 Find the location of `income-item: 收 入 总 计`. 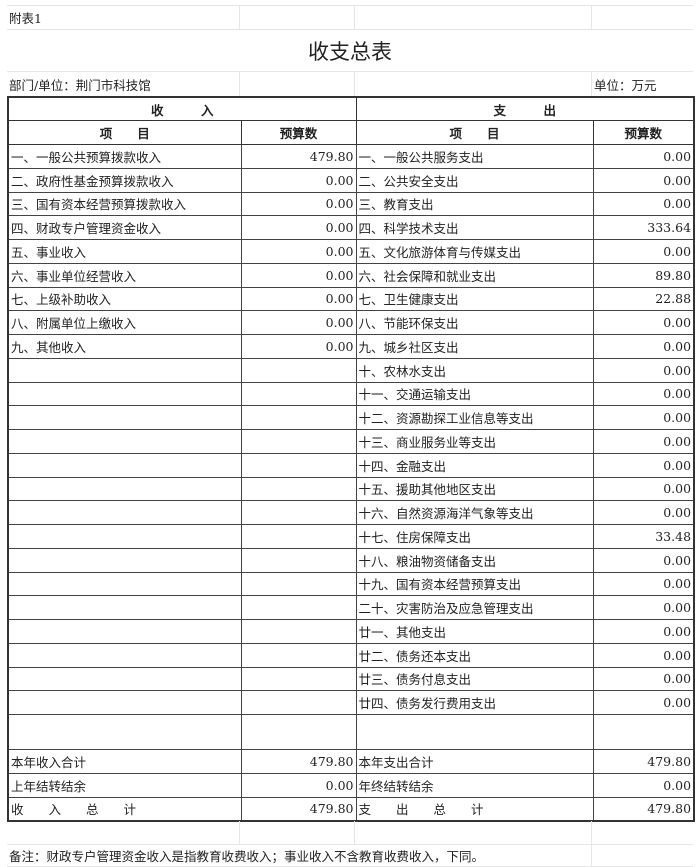

income-item: 收 入 总 计 is located at coordinates (124, 809).